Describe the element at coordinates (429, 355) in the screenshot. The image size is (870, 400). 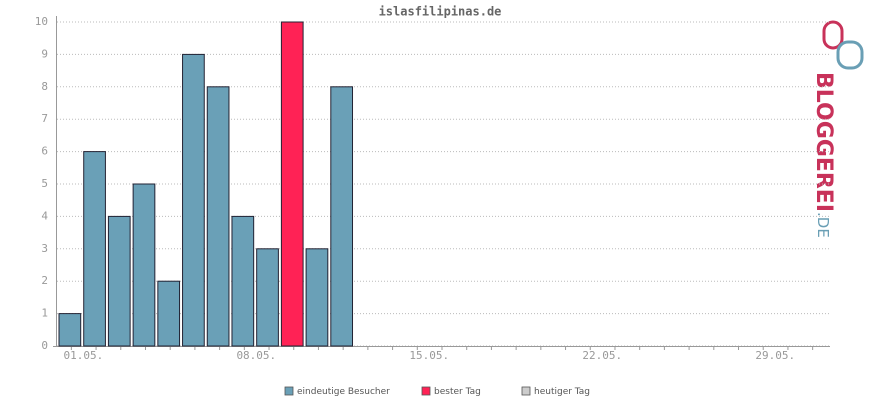
I see `x-tick-label: 15.05.` at that location.